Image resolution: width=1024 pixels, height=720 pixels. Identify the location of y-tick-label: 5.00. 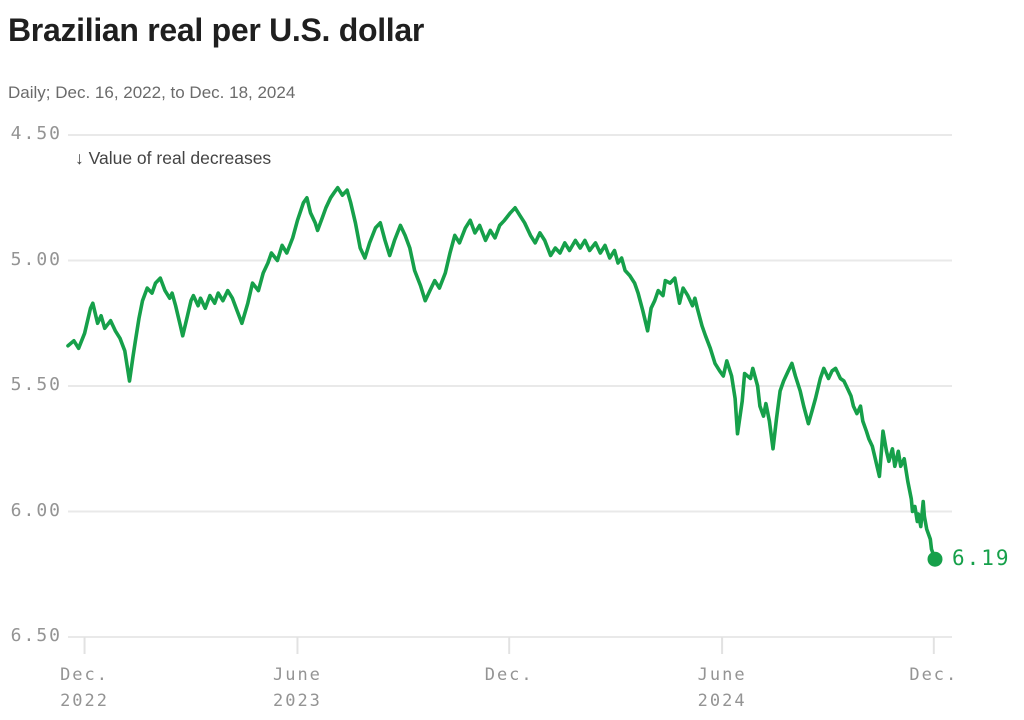
(36, 259).